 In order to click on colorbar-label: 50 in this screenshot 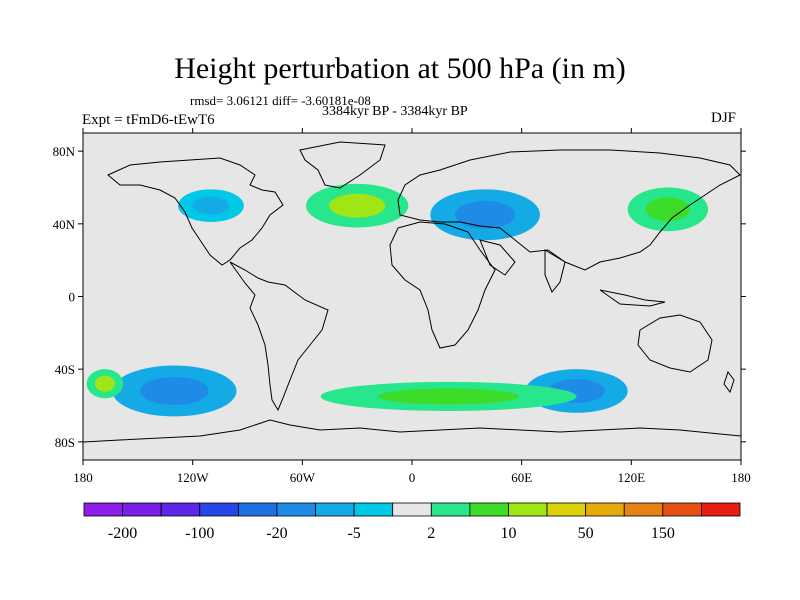, I will do `click(586, 533)`.